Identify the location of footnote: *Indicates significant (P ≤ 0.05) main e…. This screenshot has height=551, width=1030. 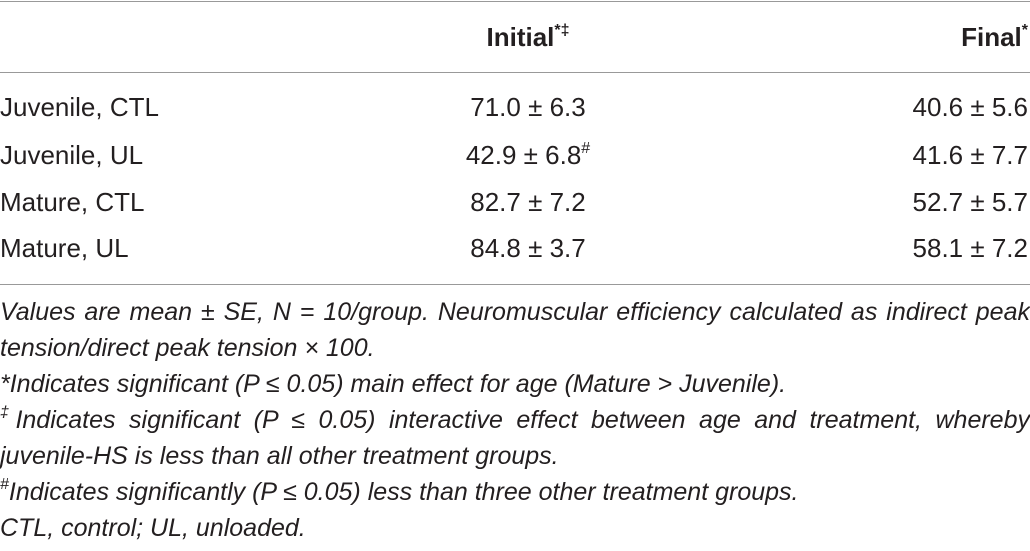
(515, 384).